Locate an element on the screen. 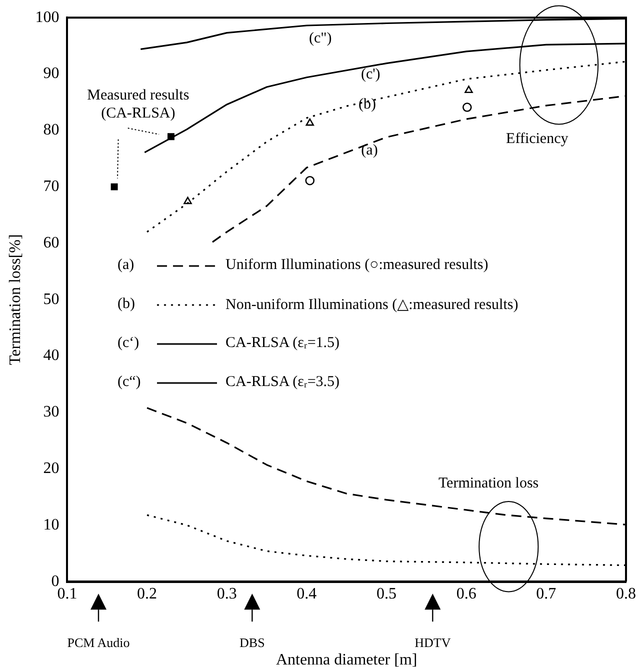  y-tick-label: 70 is located at coordinates (51, 187).